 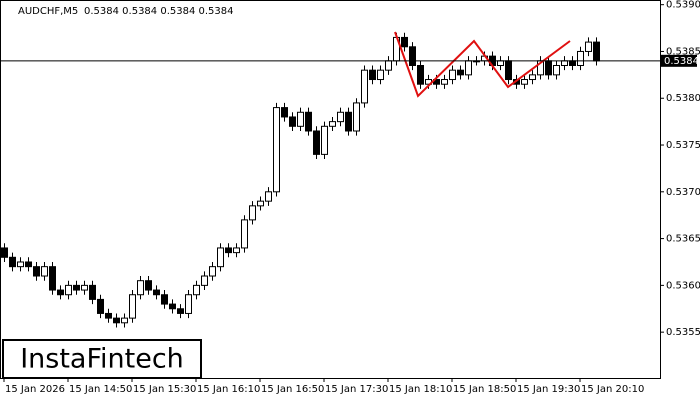 I want to click on y-tick-label: 0.5360, so click(x=683, y=285).